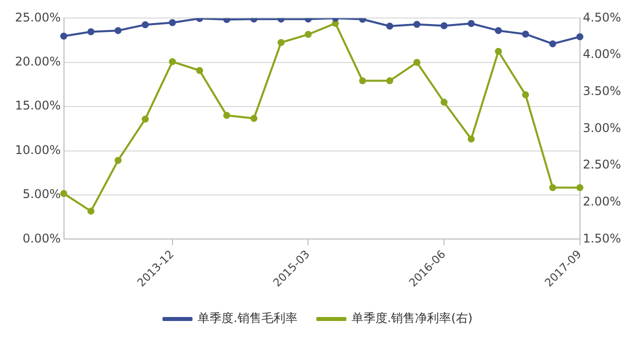 Image resolution: width=640 pixels, height=343 pixels. I want to click on y2-tick-label: 2.50%, so click(602, 165).